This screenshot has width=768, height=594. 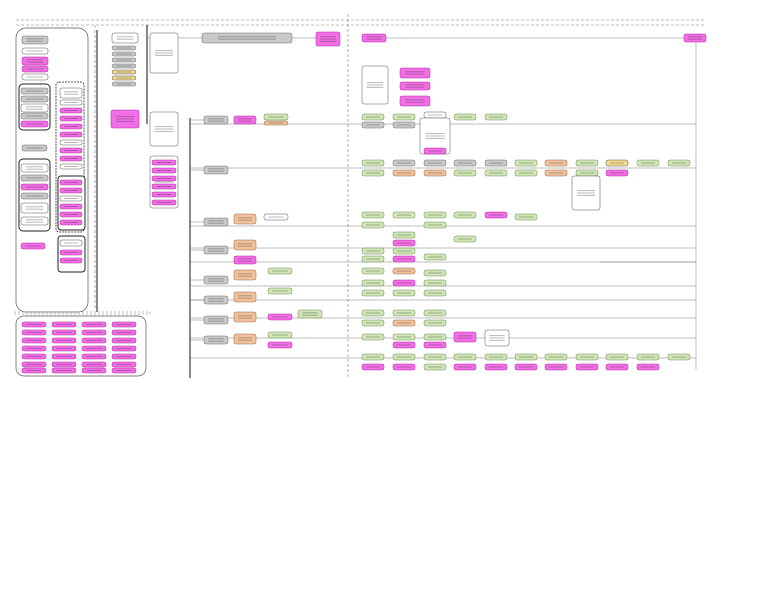 What do you see at coordinates (125, 38) in the screenshot?
I see `col2-item` at bounding box center [125, 38].